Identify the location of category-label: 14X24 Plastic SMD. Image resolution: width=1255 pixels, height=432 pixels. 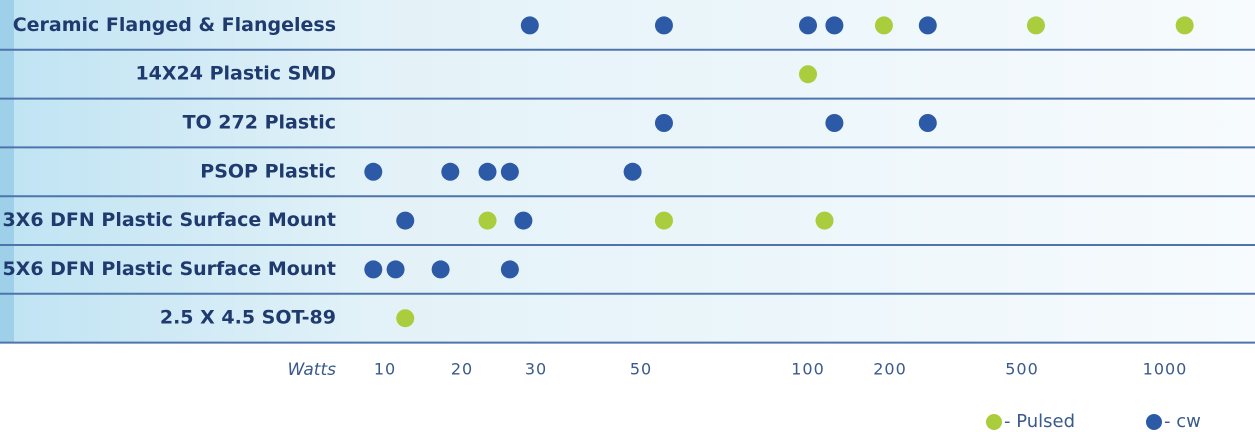
(235, 74).